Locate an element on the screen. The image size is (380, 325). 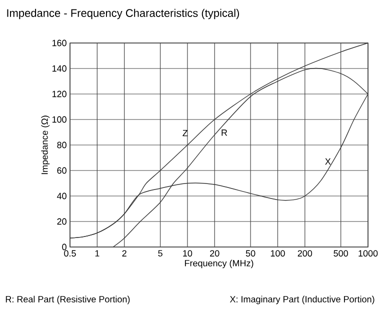
text: R: Real Part (Resistive Portion) is located at coordinates (68, 300).